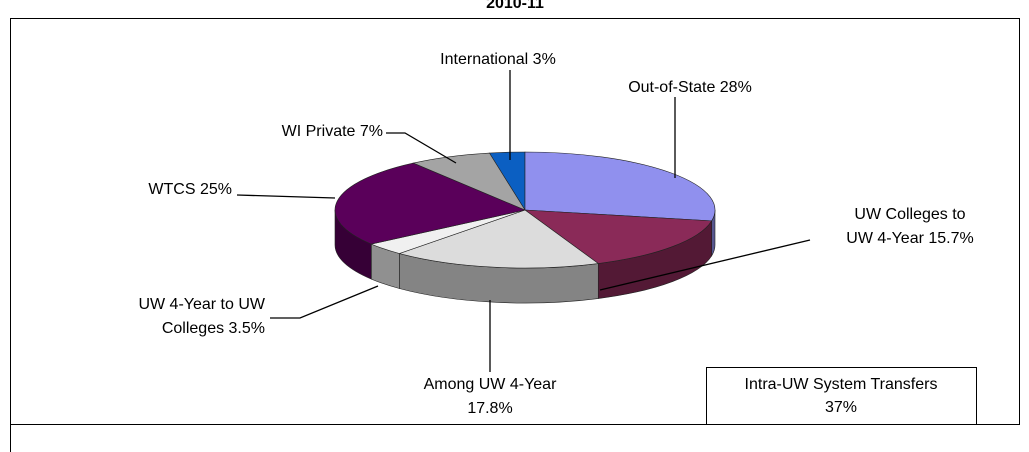  Describe the element at coordinates (201, 304) in the screenshot. I see `slice-label: UW 4-Year to UW` at that location.